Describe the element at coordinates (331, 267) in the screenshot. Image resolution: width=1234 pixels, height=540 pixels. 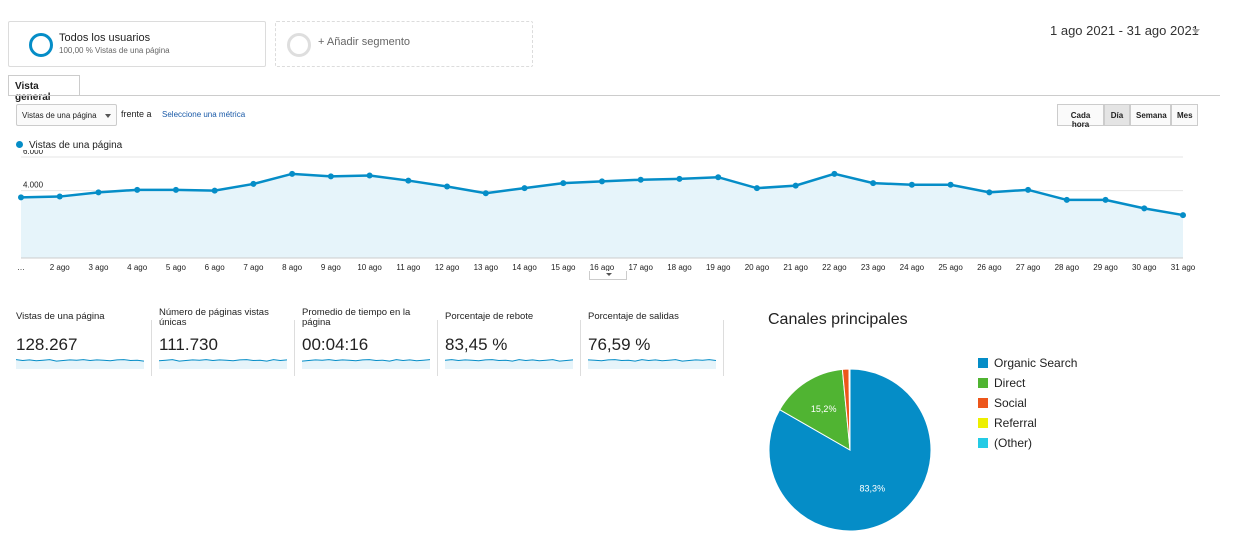
I see `x-tick-label: 9 ago` at that location.